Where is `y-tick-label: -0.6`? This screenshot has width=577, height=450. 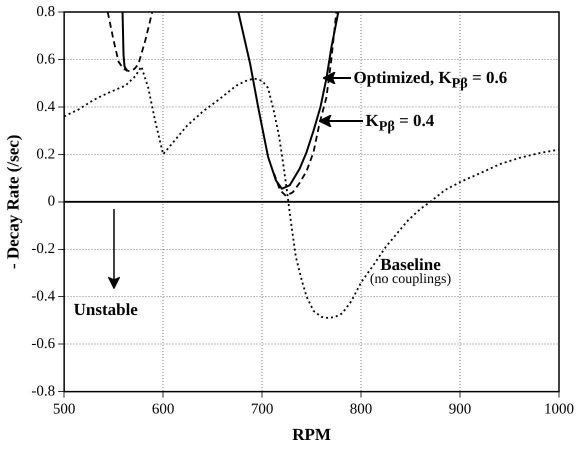 y-tick-label: -0.6 is located at coordinates (43, 344).